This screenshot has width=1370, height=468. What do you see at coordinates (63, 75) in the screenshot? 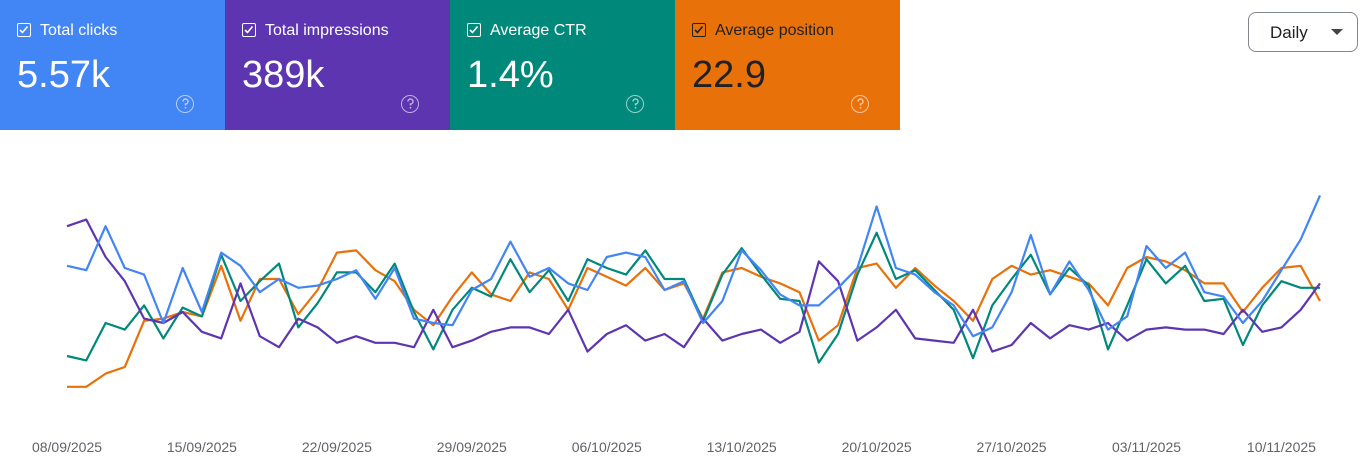
I see `metric-value: 5.57k` at bounding box center [63, 75].